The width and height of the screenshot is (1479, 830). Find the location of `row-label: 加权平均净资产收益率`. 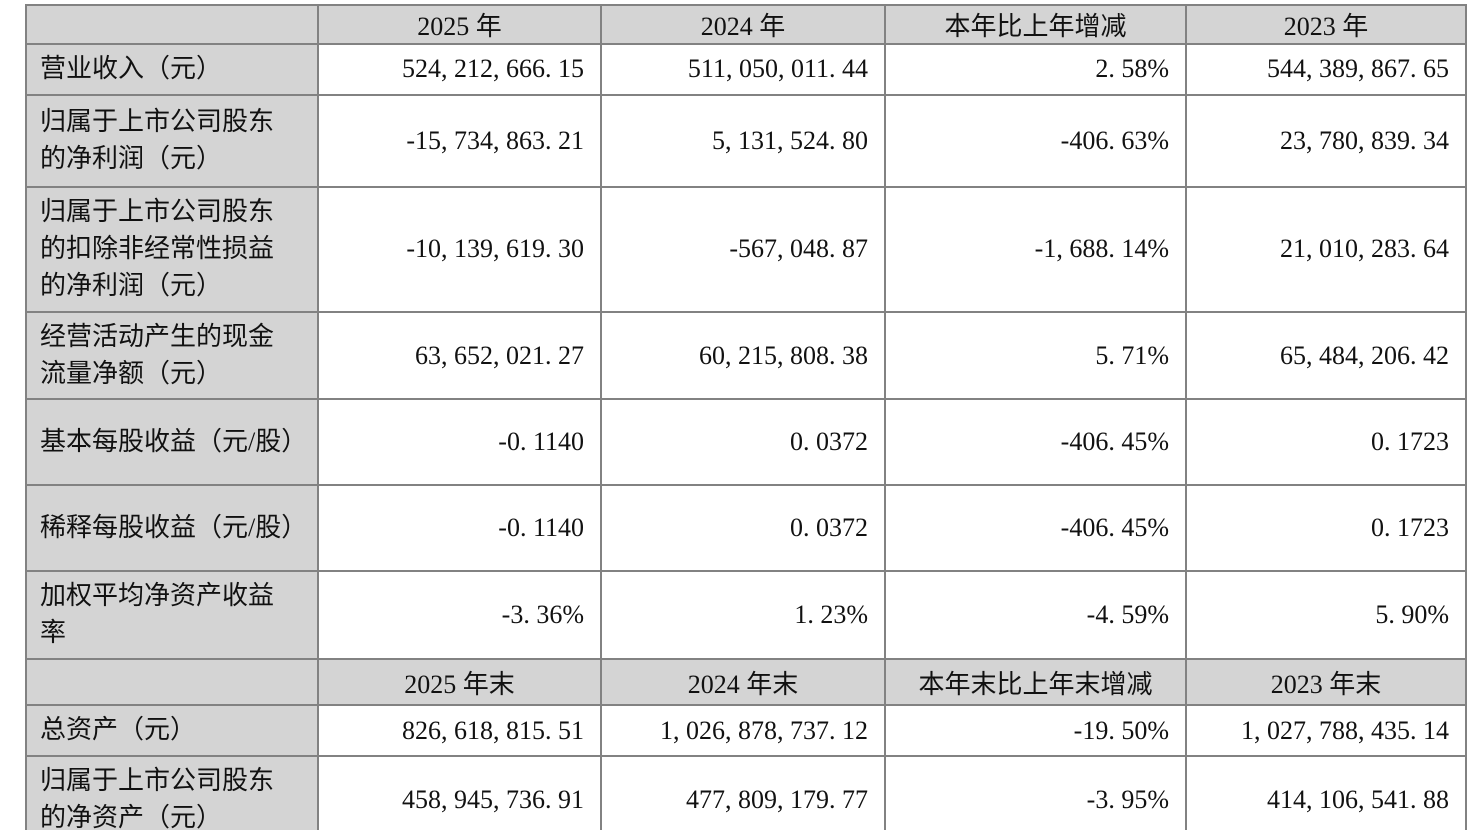

row-label: 加权平均净资产收益率 is located at coordinates (172, 615).